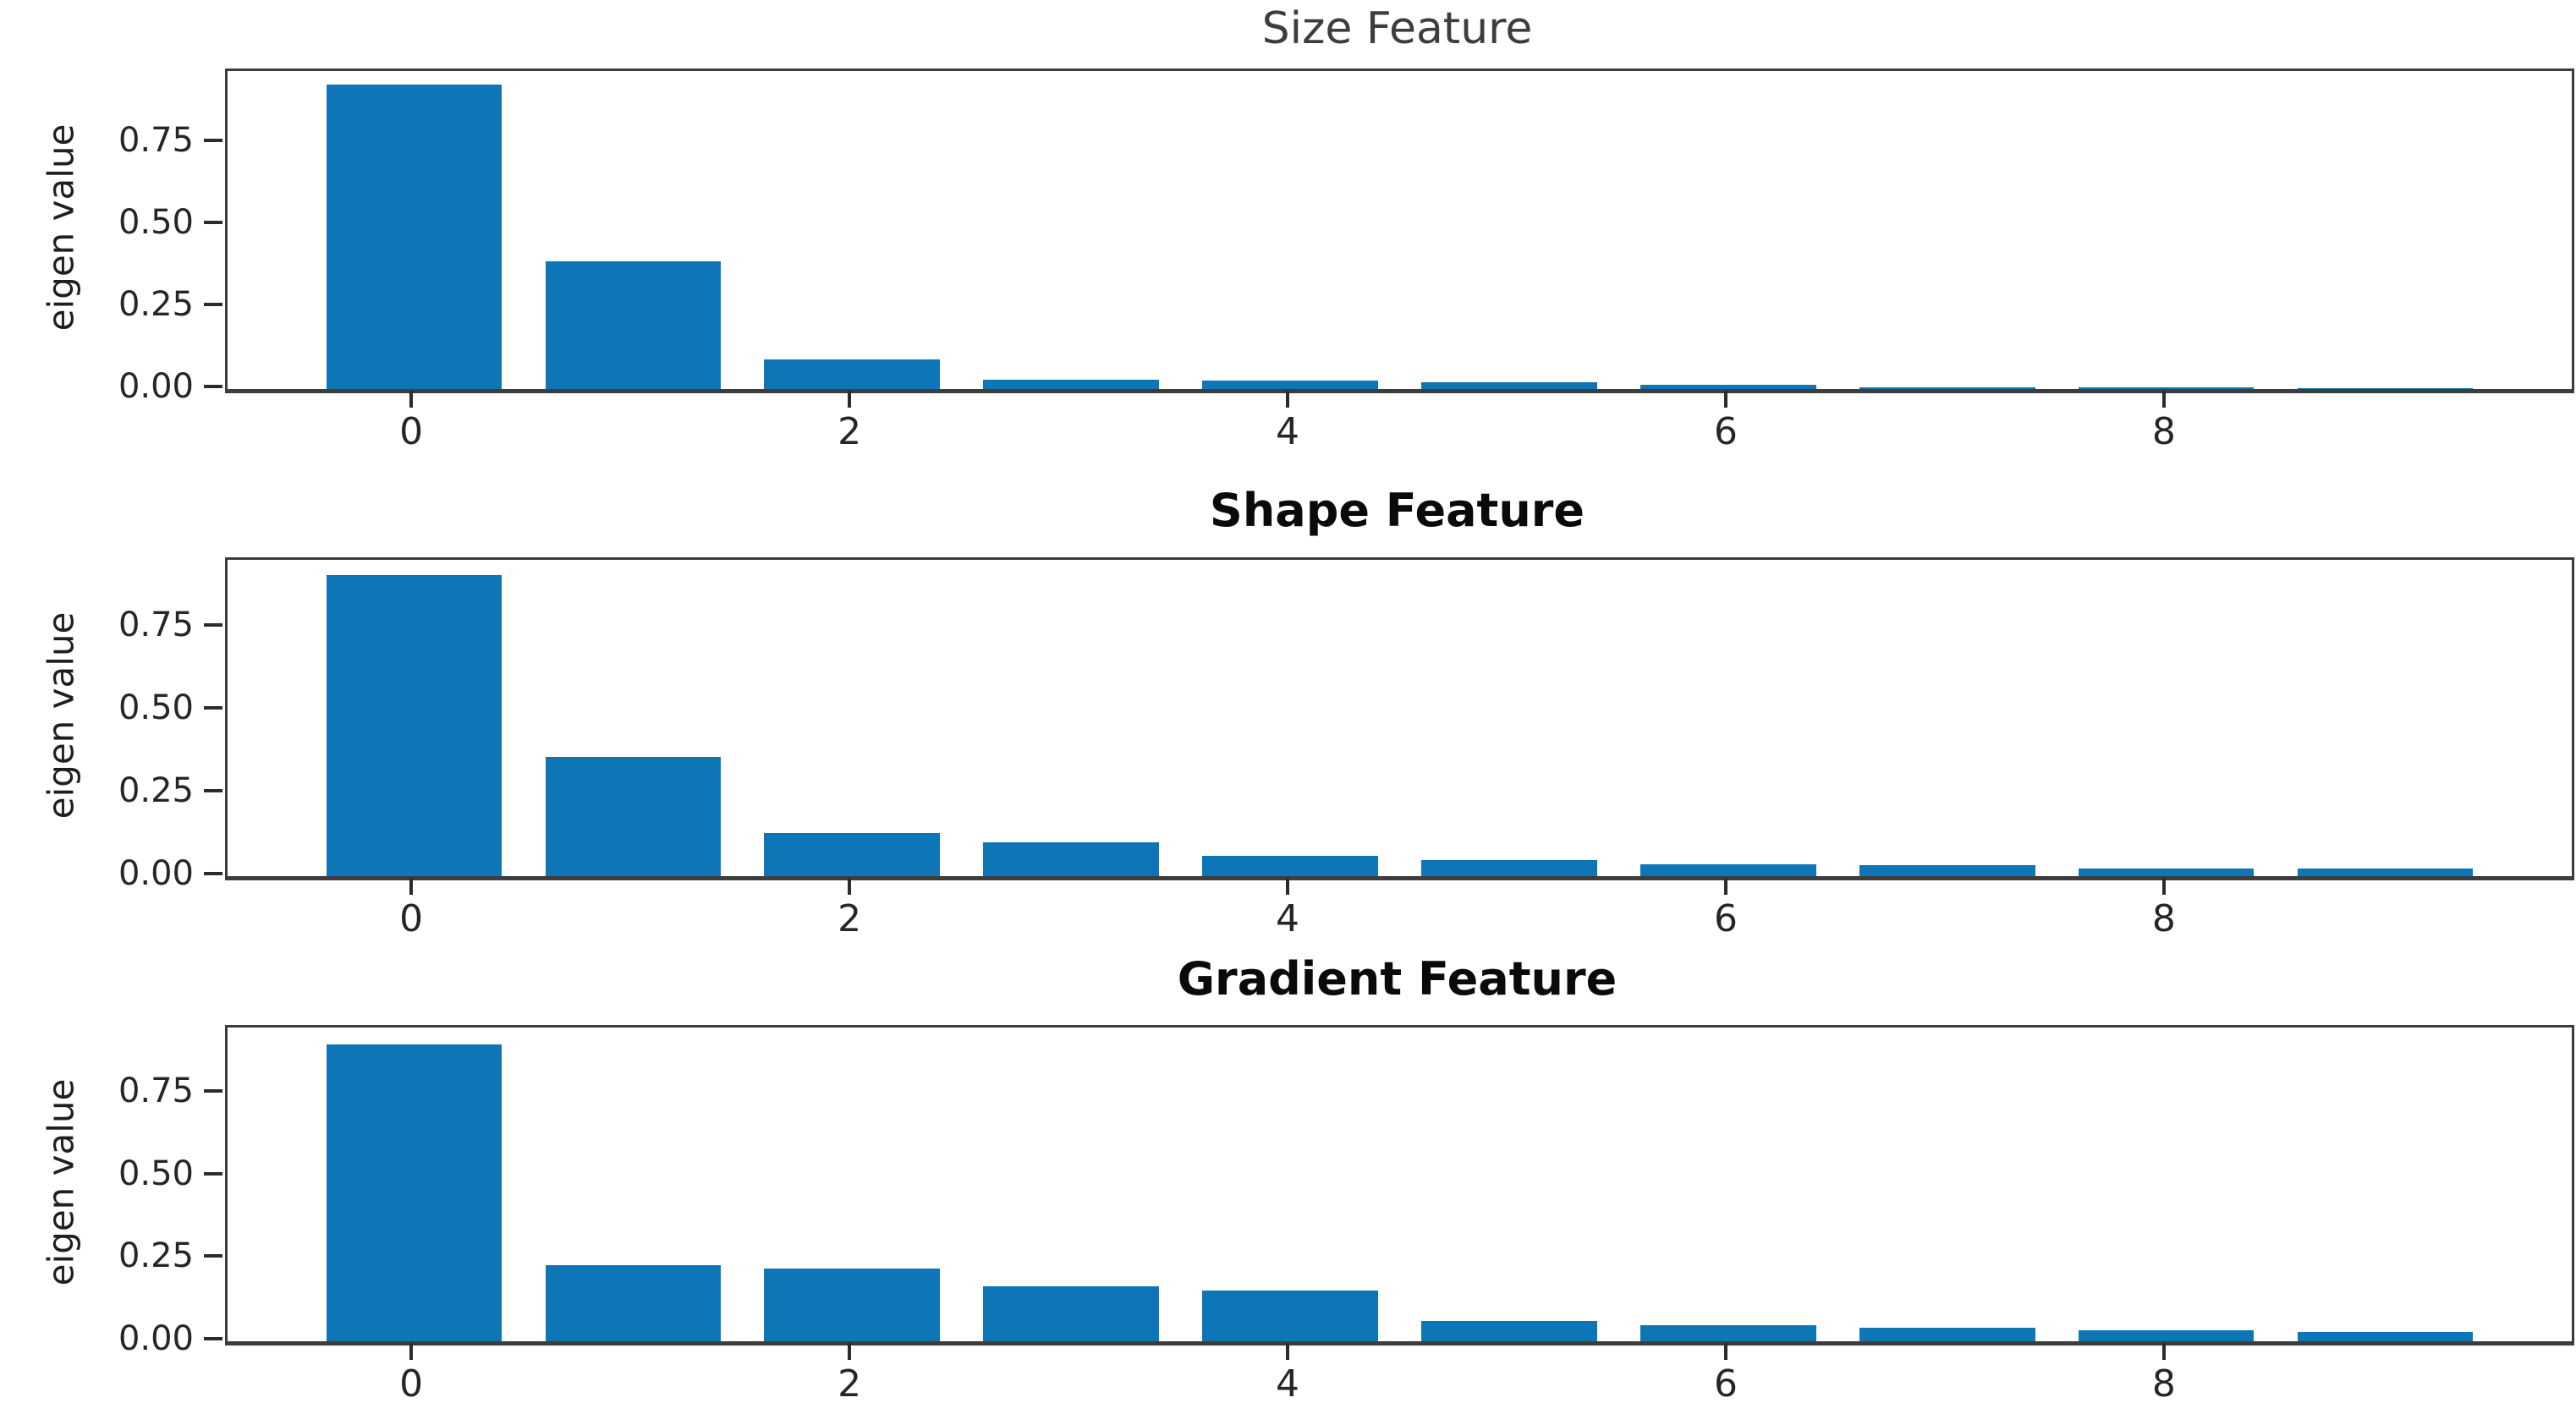 This screenshot has width=2576, height=1414. I want to click on chart-title-size-feature: Size Feature, so click(1397, 28).